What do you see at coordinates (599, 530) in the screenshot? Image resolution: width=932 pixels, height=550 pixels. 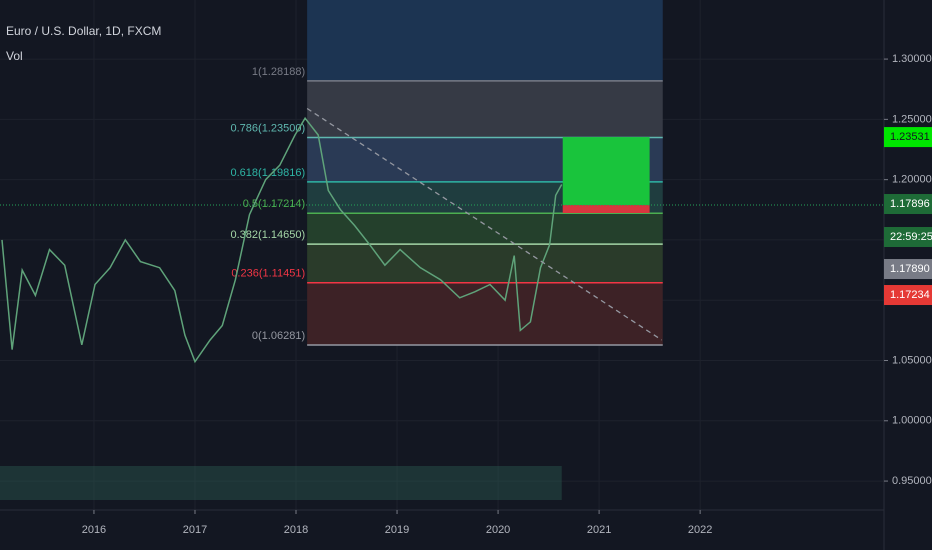 I see `x-tick-label: 2021` at bounding box center [599, 530].